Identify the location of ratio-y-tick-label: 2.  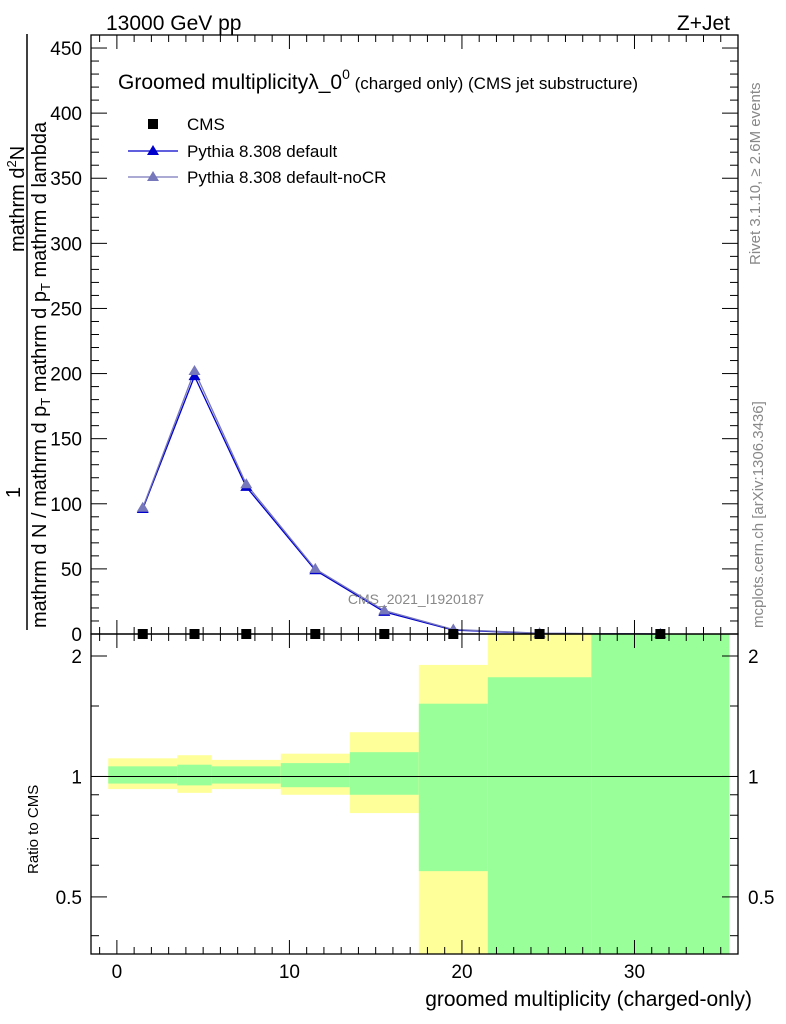
(76, 657).